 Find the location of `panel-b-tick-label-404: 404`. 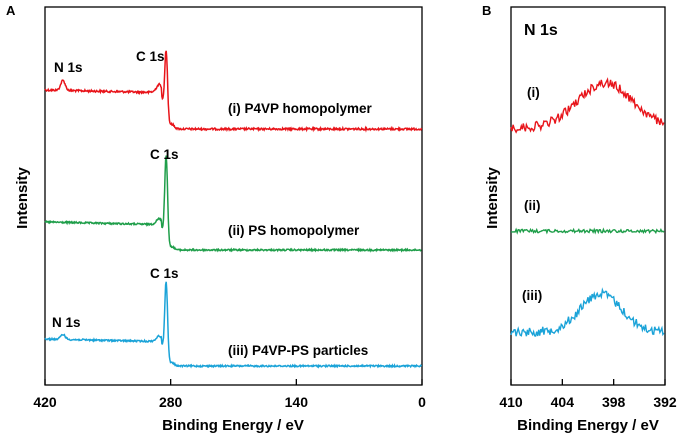

panel-b-tick-label-404: 404 is located at coordinates (563, 402).